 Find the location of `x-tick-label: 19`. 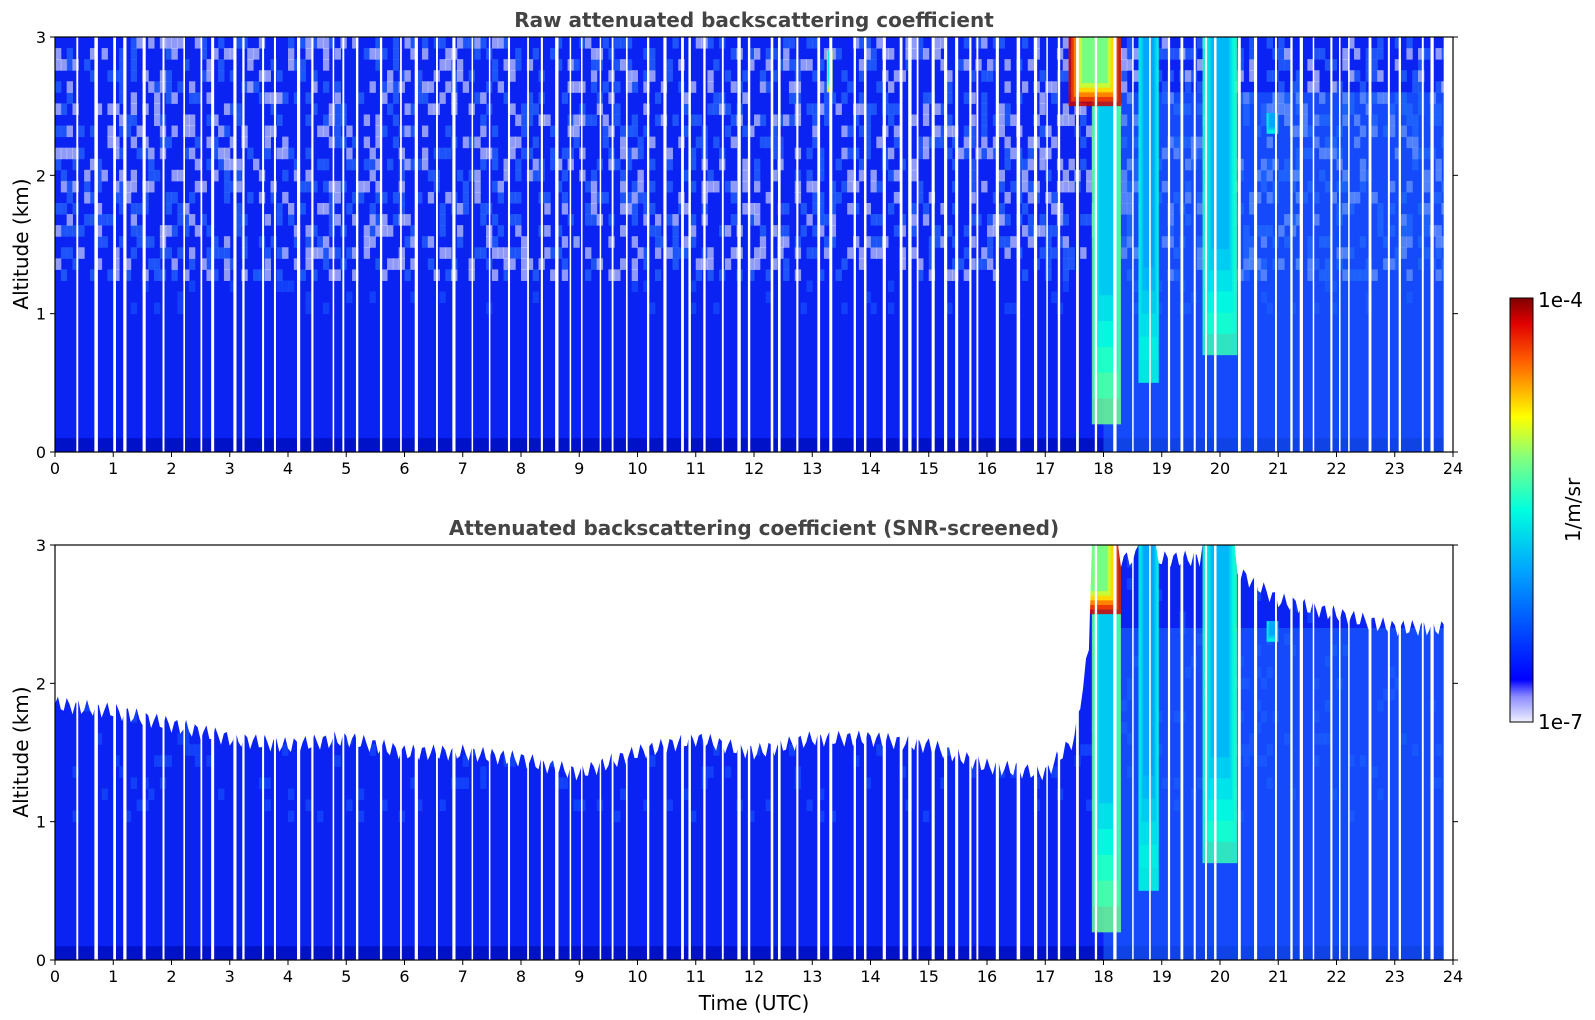

x-tick-label: 19 is located at coordinates (1162, 976).